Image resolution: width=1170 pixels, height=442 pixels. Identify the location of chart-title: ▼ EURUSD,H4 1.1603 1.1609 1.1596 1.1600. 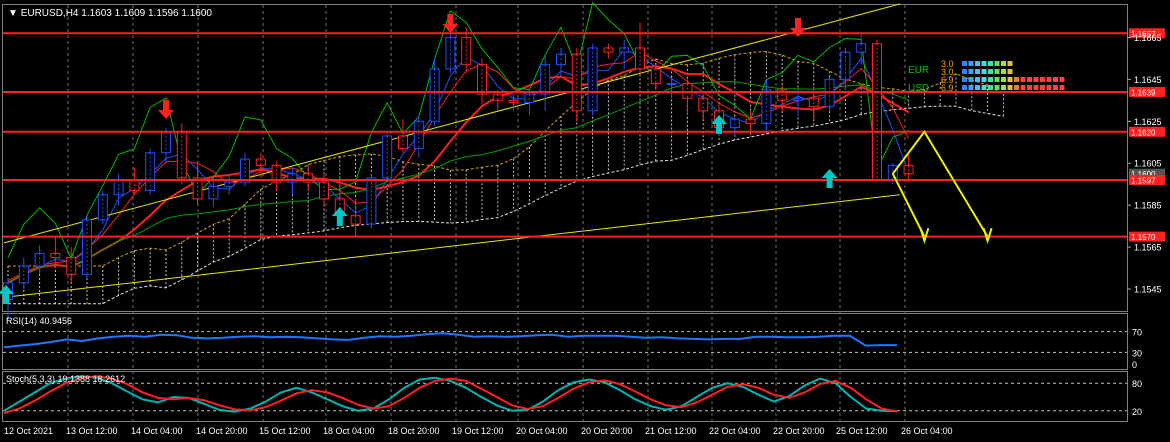
(110, 13).